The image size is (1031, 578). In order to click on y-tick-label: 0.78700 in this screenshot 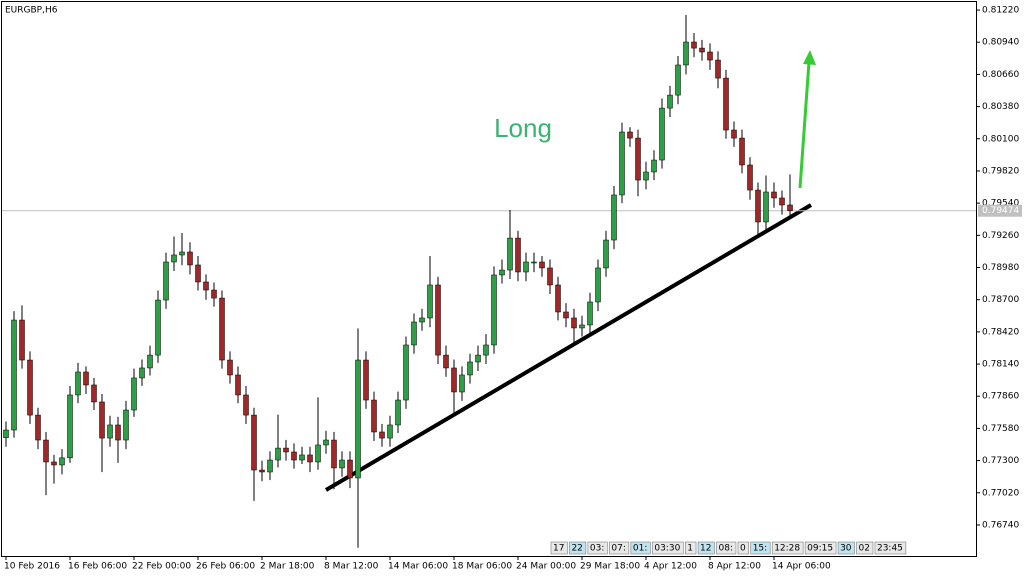, I will do `click(1000, 300)`.